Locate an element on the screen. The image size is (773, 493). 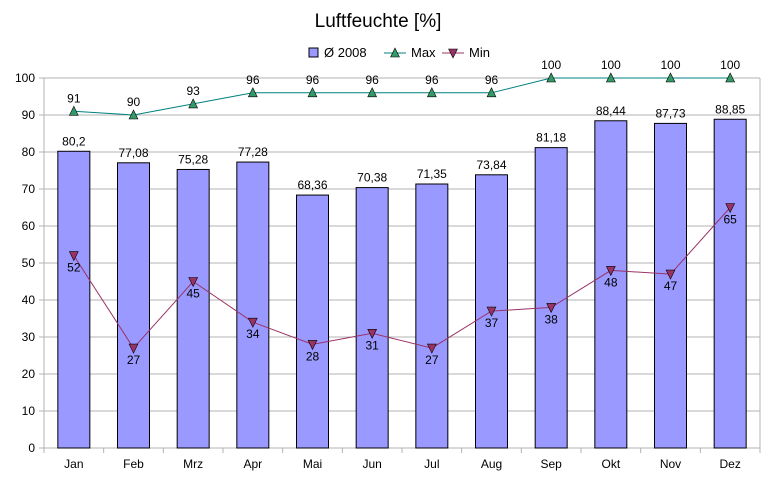
point-label-min: 45 is located at coordinates (193, 294).